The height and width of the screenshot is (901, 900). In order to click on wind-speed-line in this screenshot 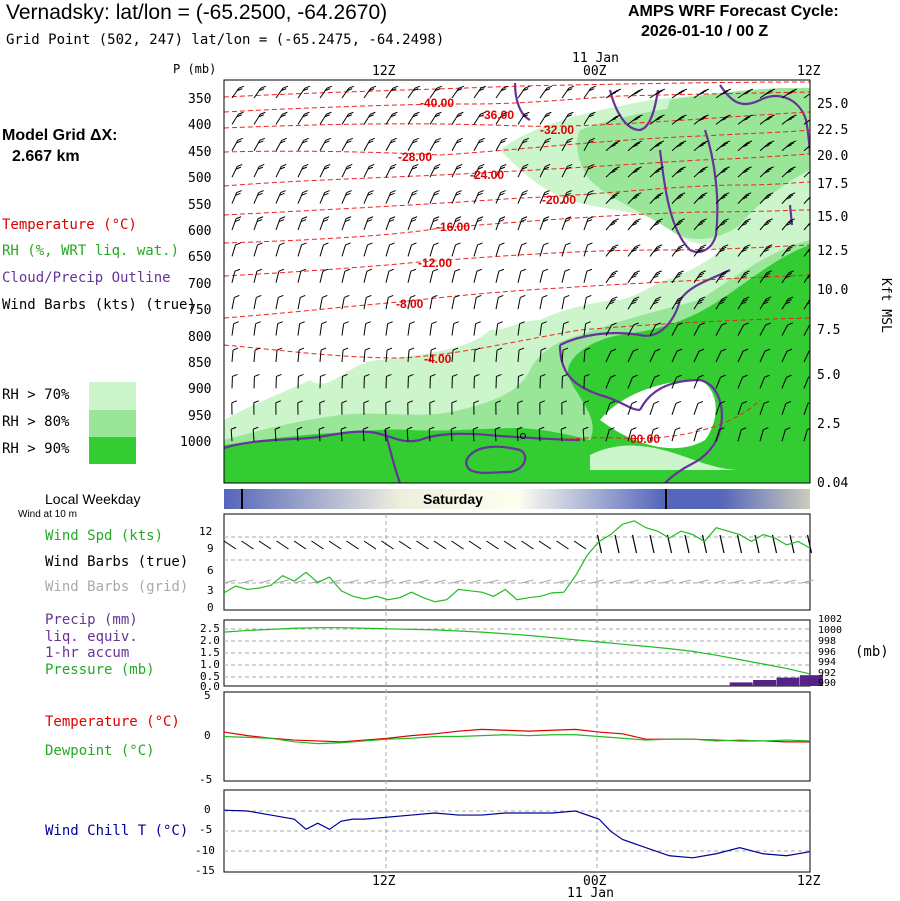, I will do `click(517, 561)`.